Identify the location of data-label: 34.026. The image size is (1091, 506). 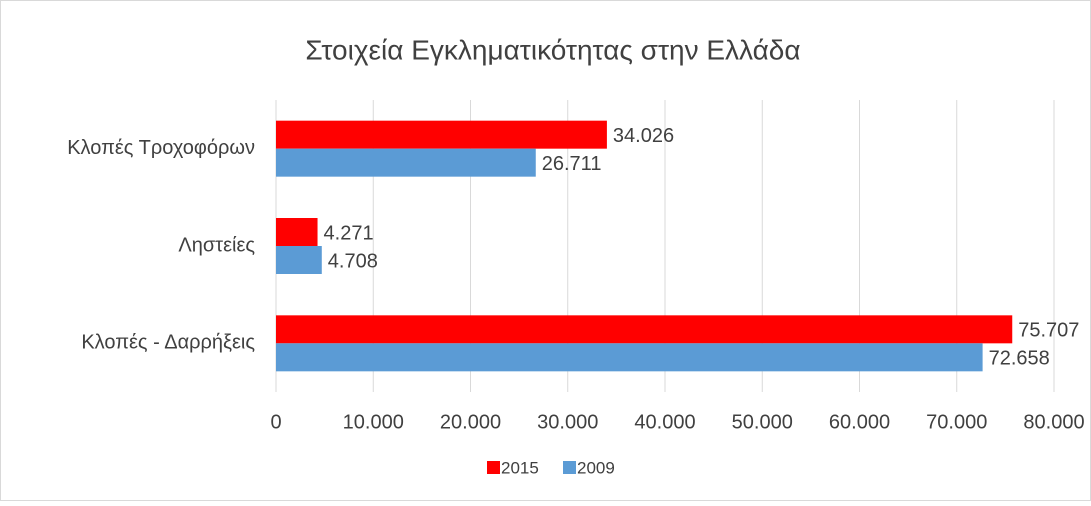
(643, 136).